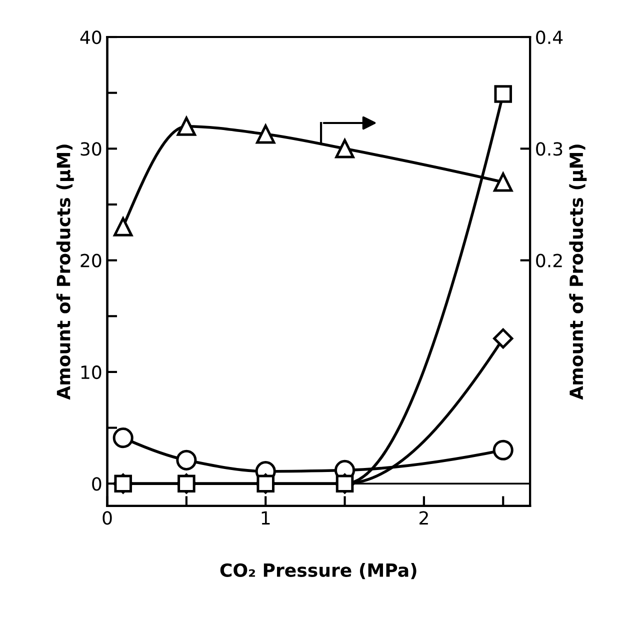 The height and width of the screenshot is (617, 631). Describe the element at coordinates (65, 272) in the screenshot. I see `y-axis-title: Amount of Products (μM)` at that location.